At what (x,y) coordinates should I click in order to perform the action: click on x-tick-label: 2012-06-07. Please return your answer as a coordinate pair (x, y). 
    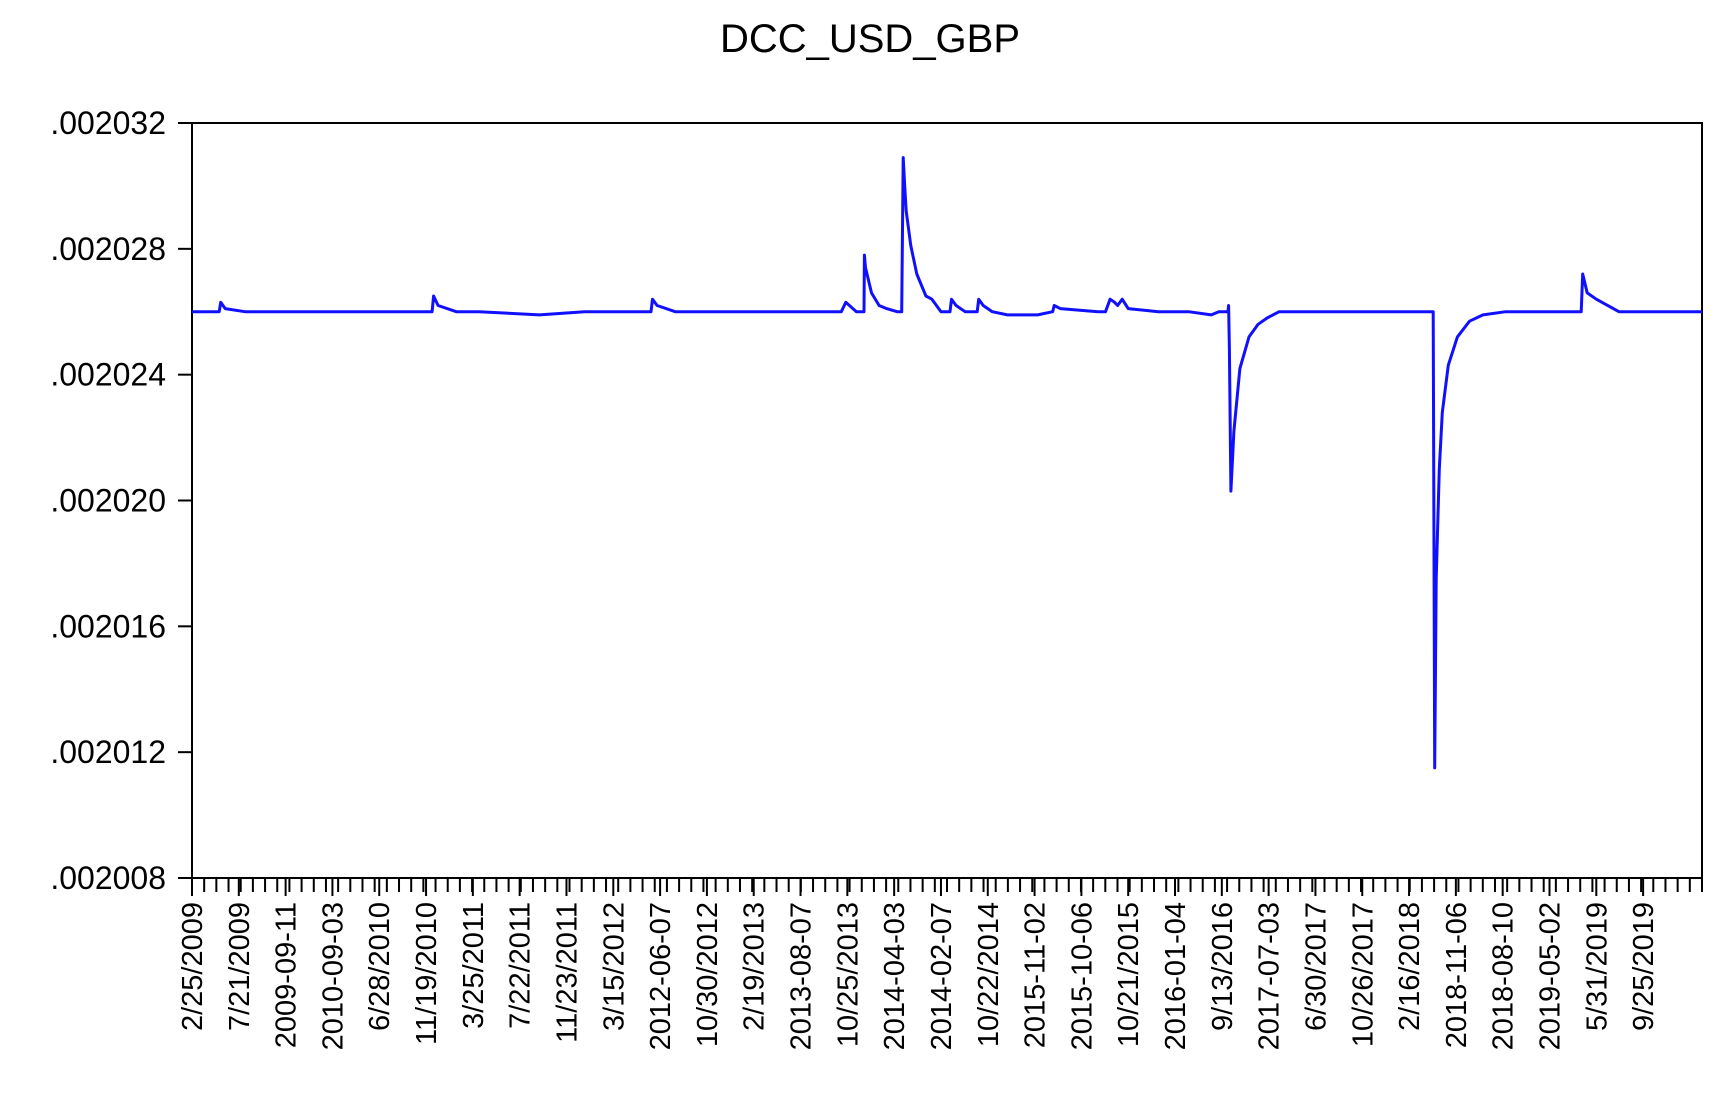
    Looking at the image, I should click on (661, 976).